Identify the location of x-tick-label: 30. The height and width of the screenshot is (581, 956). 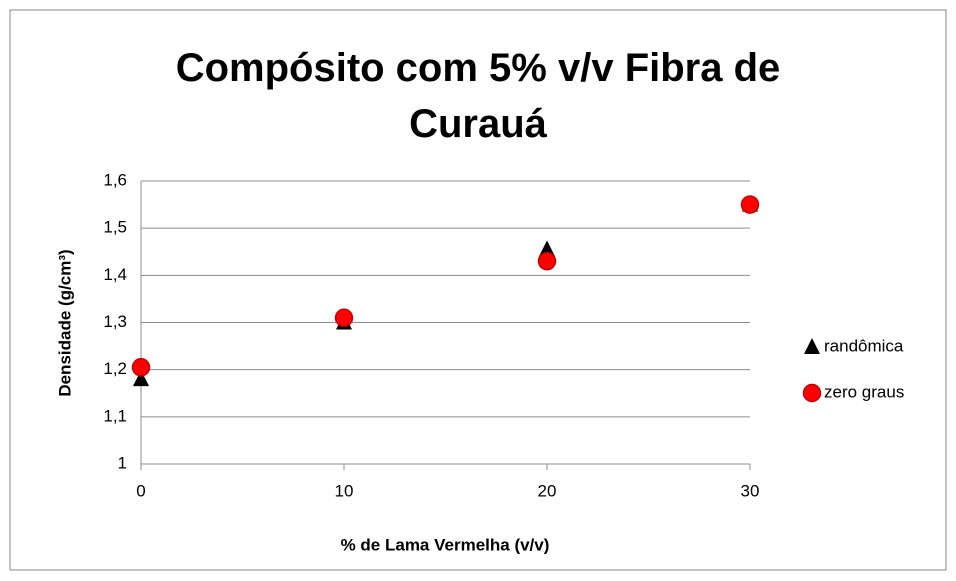
(750, 490).